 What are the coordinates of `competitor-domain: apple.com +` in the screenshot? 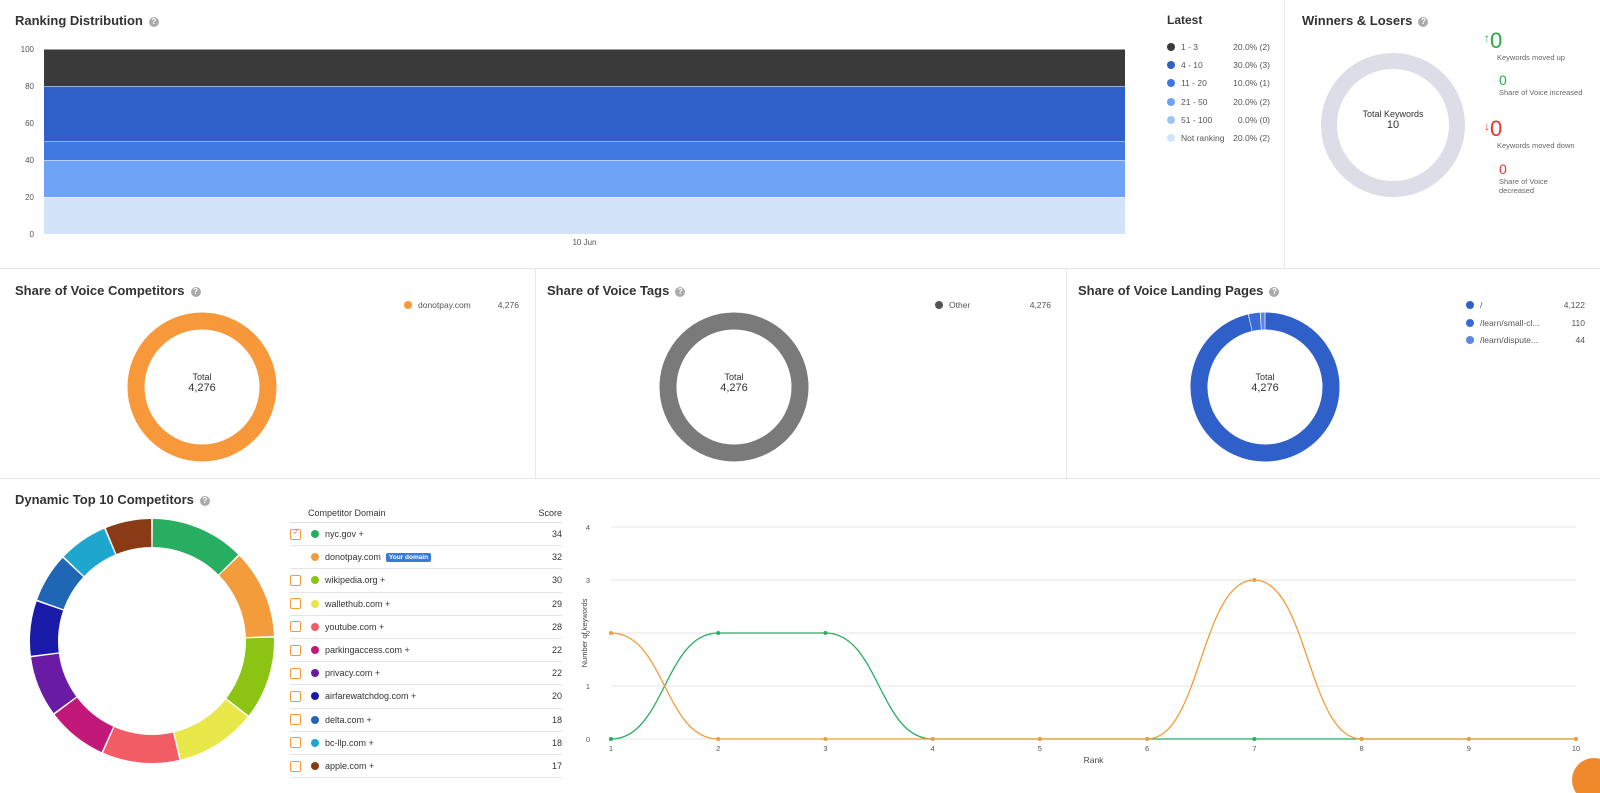 It's located at (350, 765).